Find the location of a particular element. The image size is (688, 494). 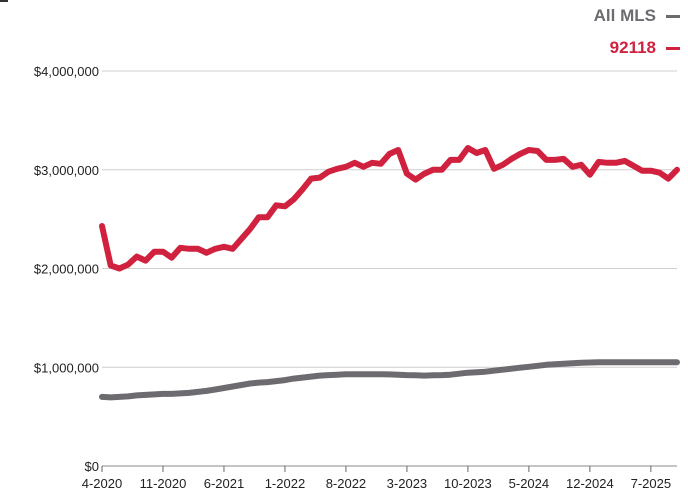

y-tick-label: $1,000,000 is located at coordinates (66, 367).